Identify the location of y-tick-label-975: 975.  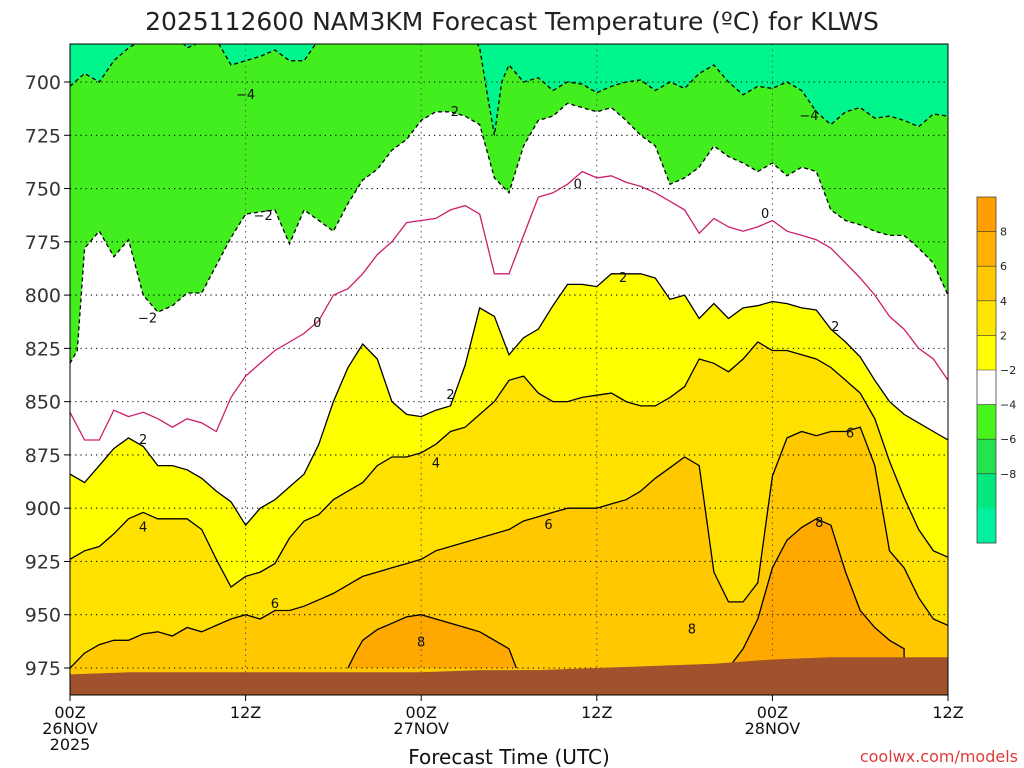
(43, 669).